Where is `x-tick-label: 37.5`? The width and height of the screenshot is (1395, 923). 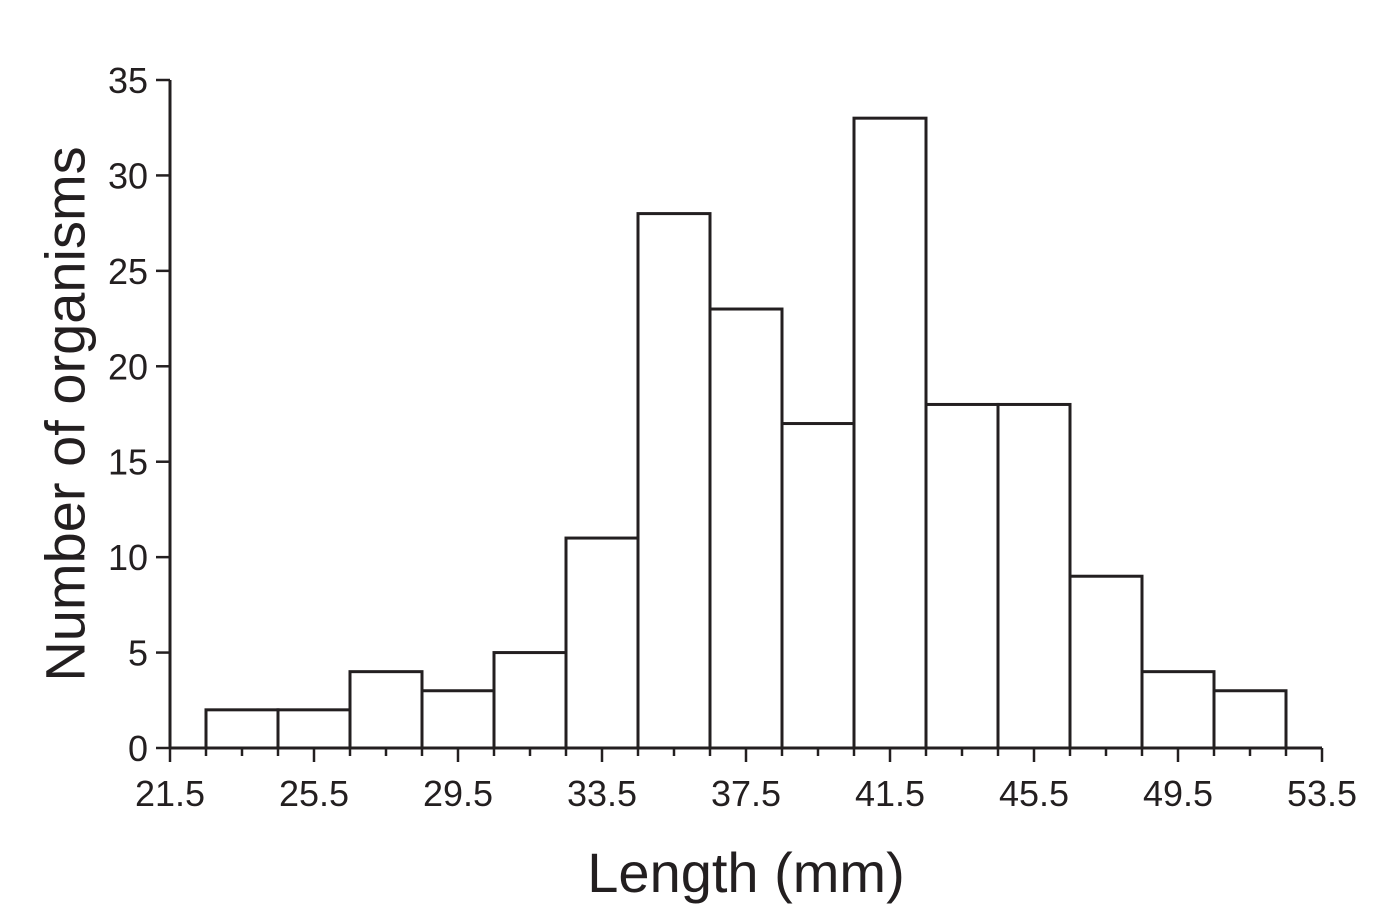 x-tick-label: 37.5 is located at coordinates (746, 793).